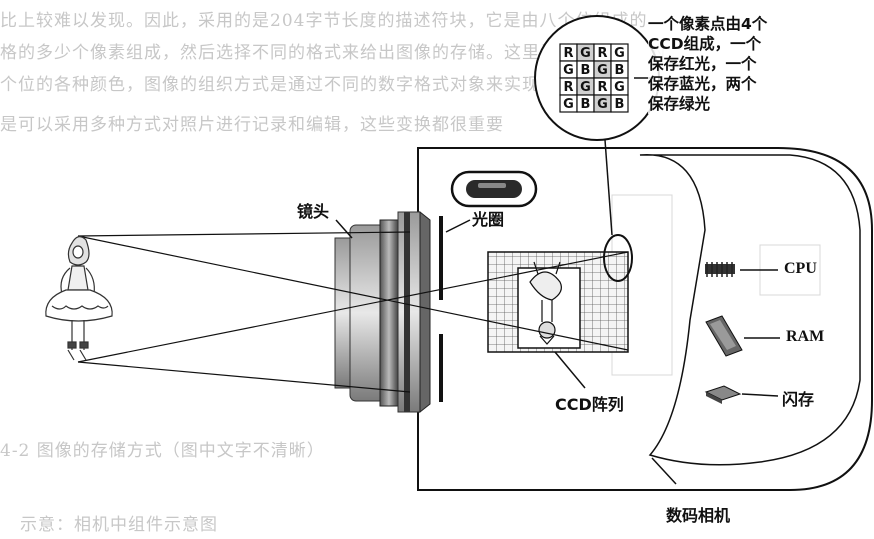 This screenshot has width=874, height=539. What do you see at coordinates (798, 399) in the screenshot?
I see `flash-label: 闪存` at bounding box center [798, 399].